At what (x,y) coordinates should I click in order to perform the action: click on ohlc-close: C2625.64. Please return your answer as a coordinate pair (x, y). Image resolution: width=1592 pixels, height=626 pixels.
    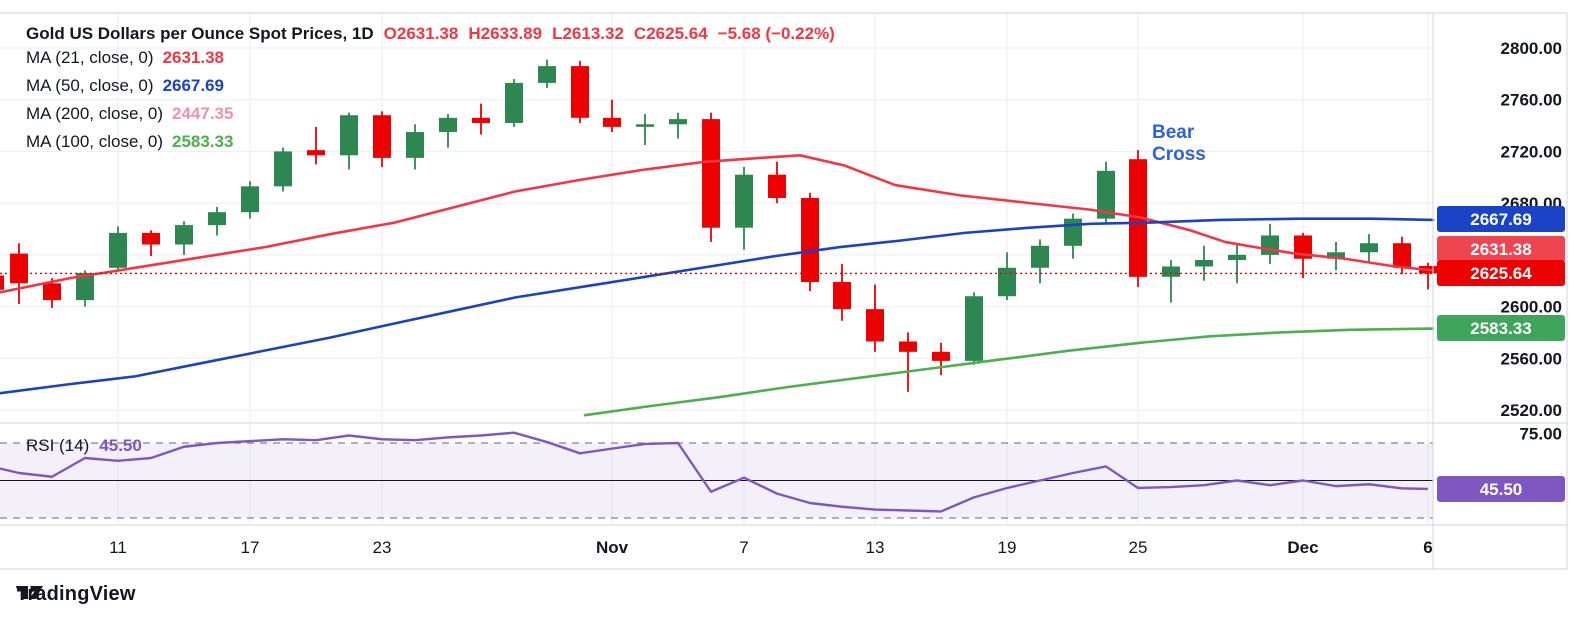
    Looking at the image, I should click on (670, 33).